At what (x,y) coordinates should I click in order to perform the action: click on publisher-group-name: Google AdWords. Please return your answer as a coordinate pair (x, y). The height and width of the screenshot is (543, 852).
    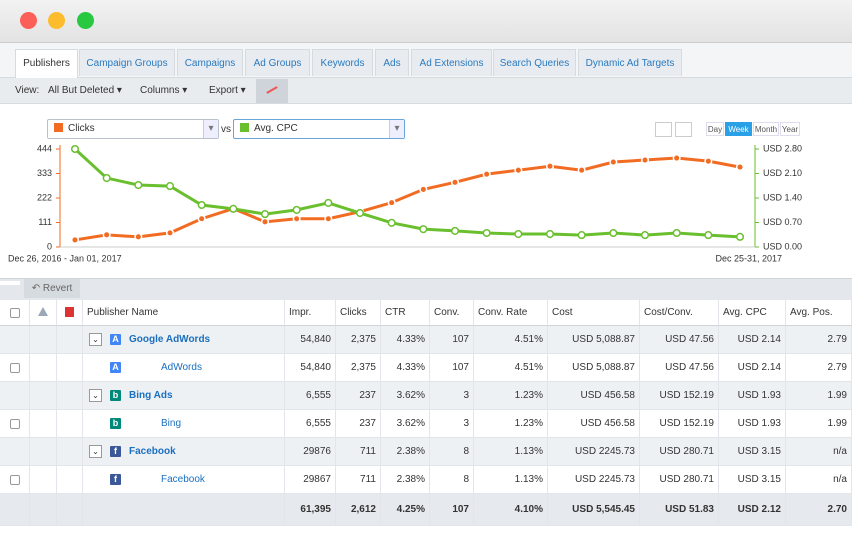
    Looking at the image, I should click on (170, 339).